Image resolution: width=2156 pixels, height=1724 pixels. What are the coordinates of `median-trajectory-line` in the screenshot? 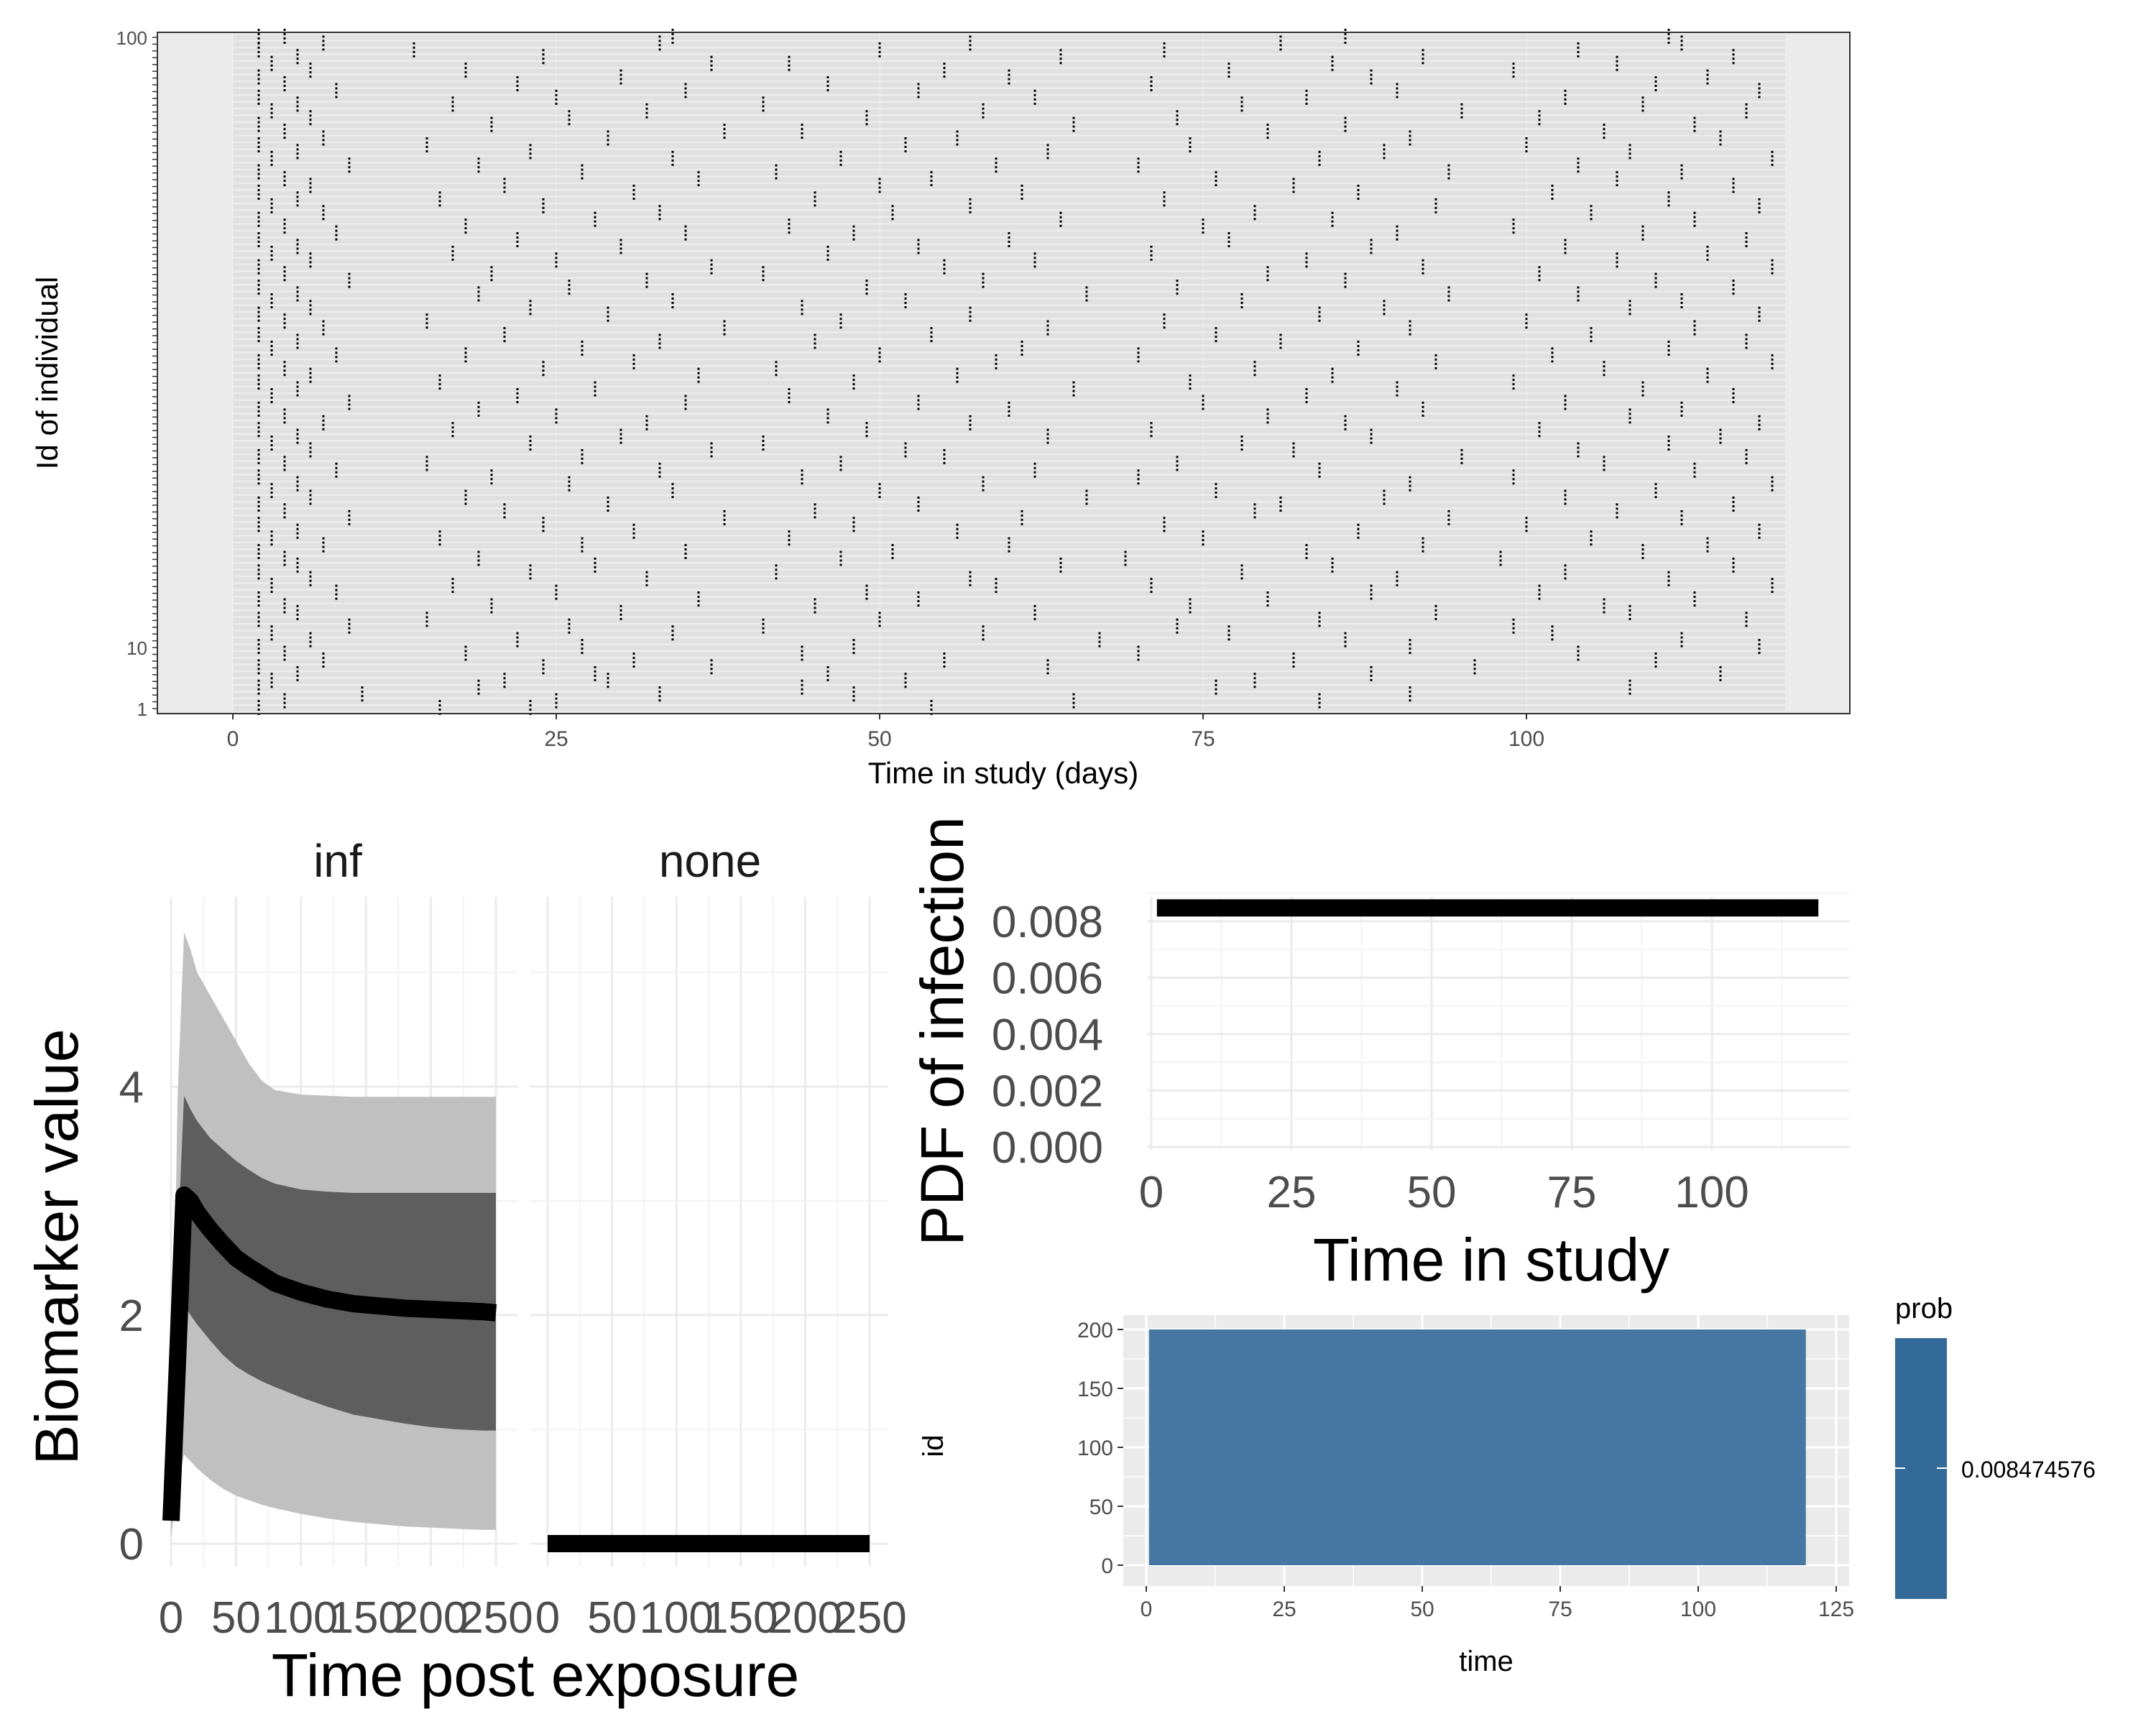 It's located at (329, 1353).